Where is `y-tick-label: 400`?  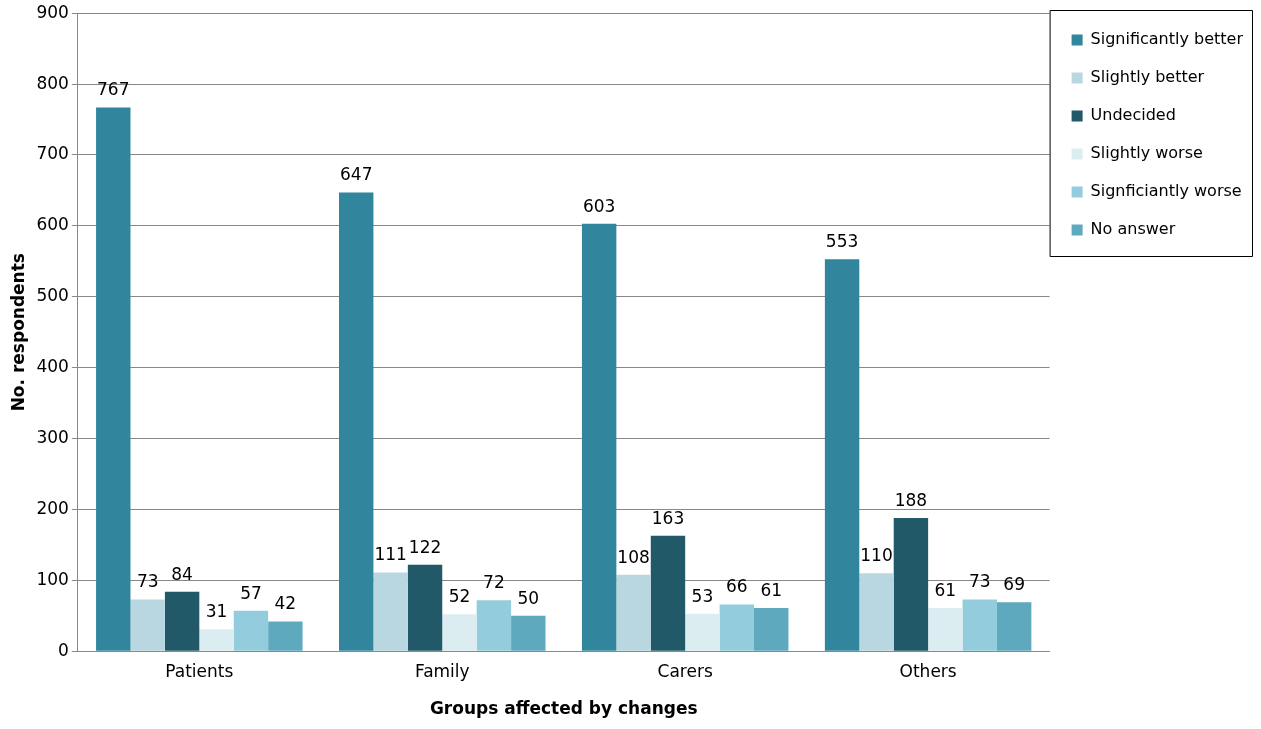 y-tick-label: 400 is located at coordinates (52, 366).